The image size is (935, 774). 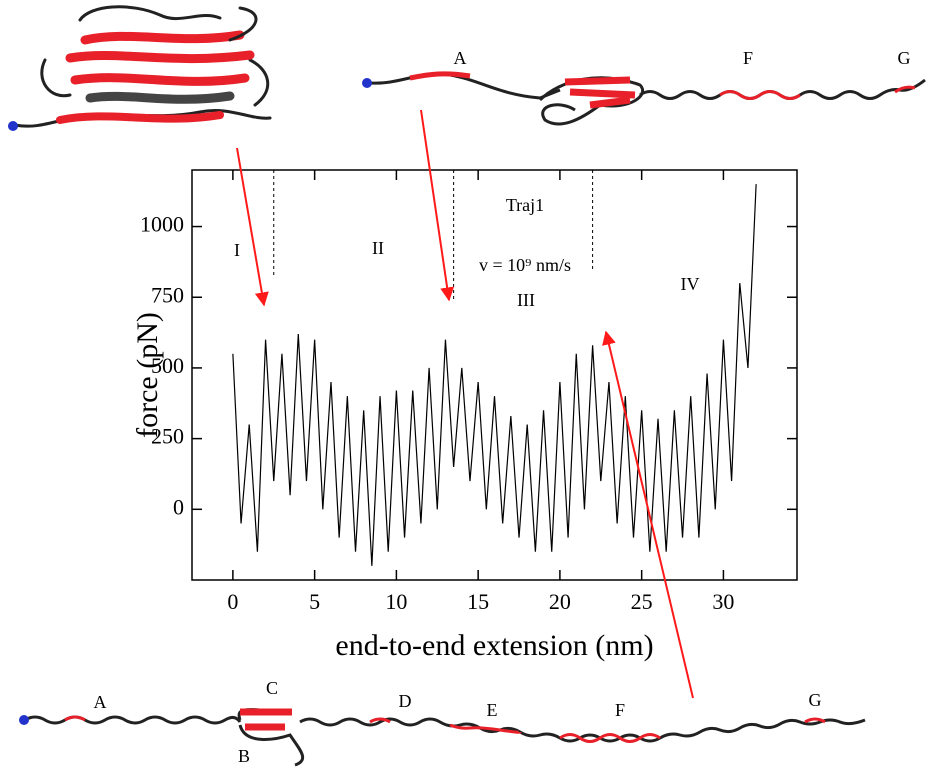 I want to click on y-tick-label: 0, so click(x=178, y=506).